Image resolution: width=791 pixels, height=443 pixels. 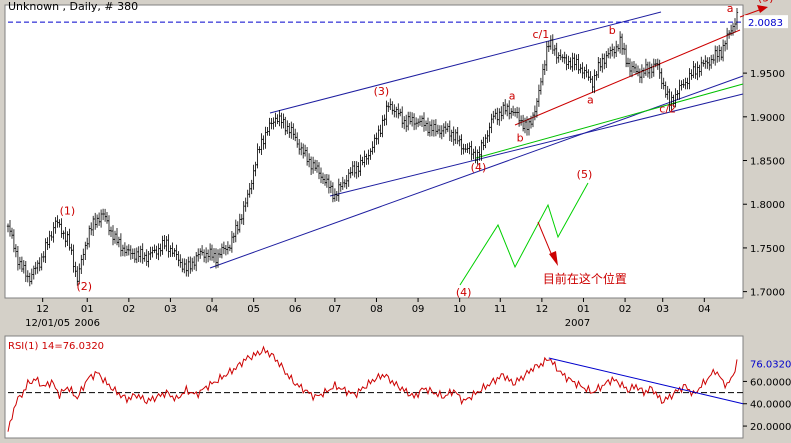 I want to click on x-axis-month-label: 07, so click(x=334, y=309).